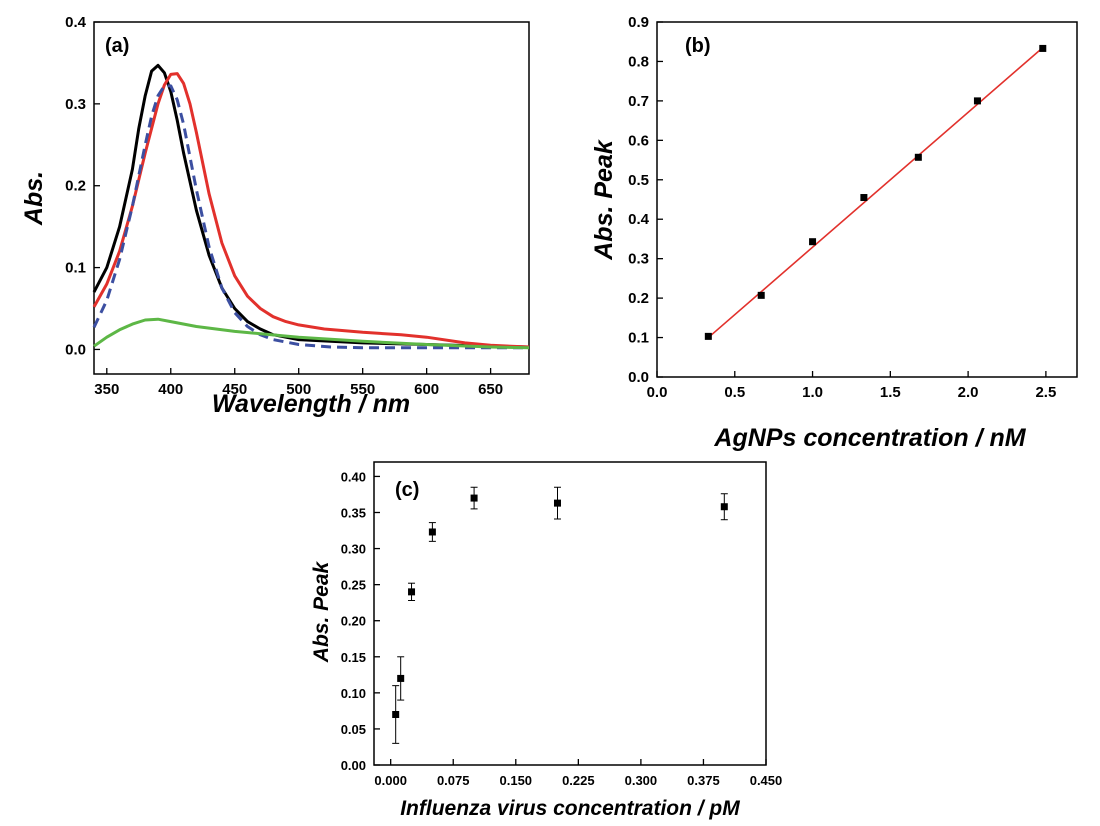 The image size is (1100, 826). Describe the element at coordinates (311, 404) in the screenshot. I see `panel-a-xlabel: Wavelength / nm` at that location.